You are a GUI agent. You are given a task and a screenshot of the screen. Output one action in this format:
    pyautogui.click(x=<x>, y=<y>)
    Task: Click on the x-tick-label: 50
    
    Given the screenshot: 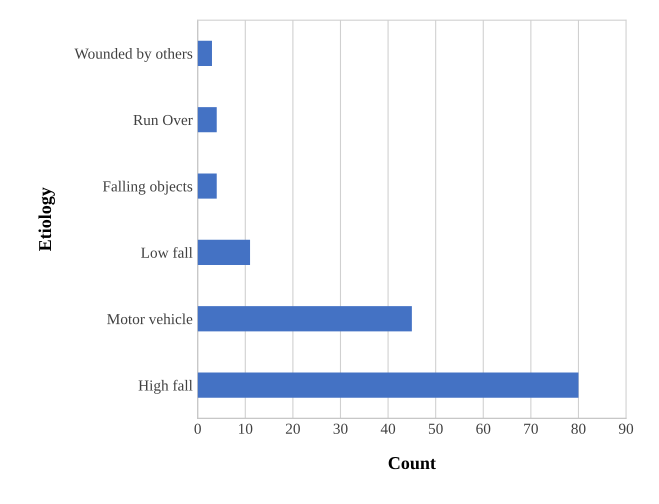 What is the action you would take?
    pyautogui.click(x=435, y=429)
    